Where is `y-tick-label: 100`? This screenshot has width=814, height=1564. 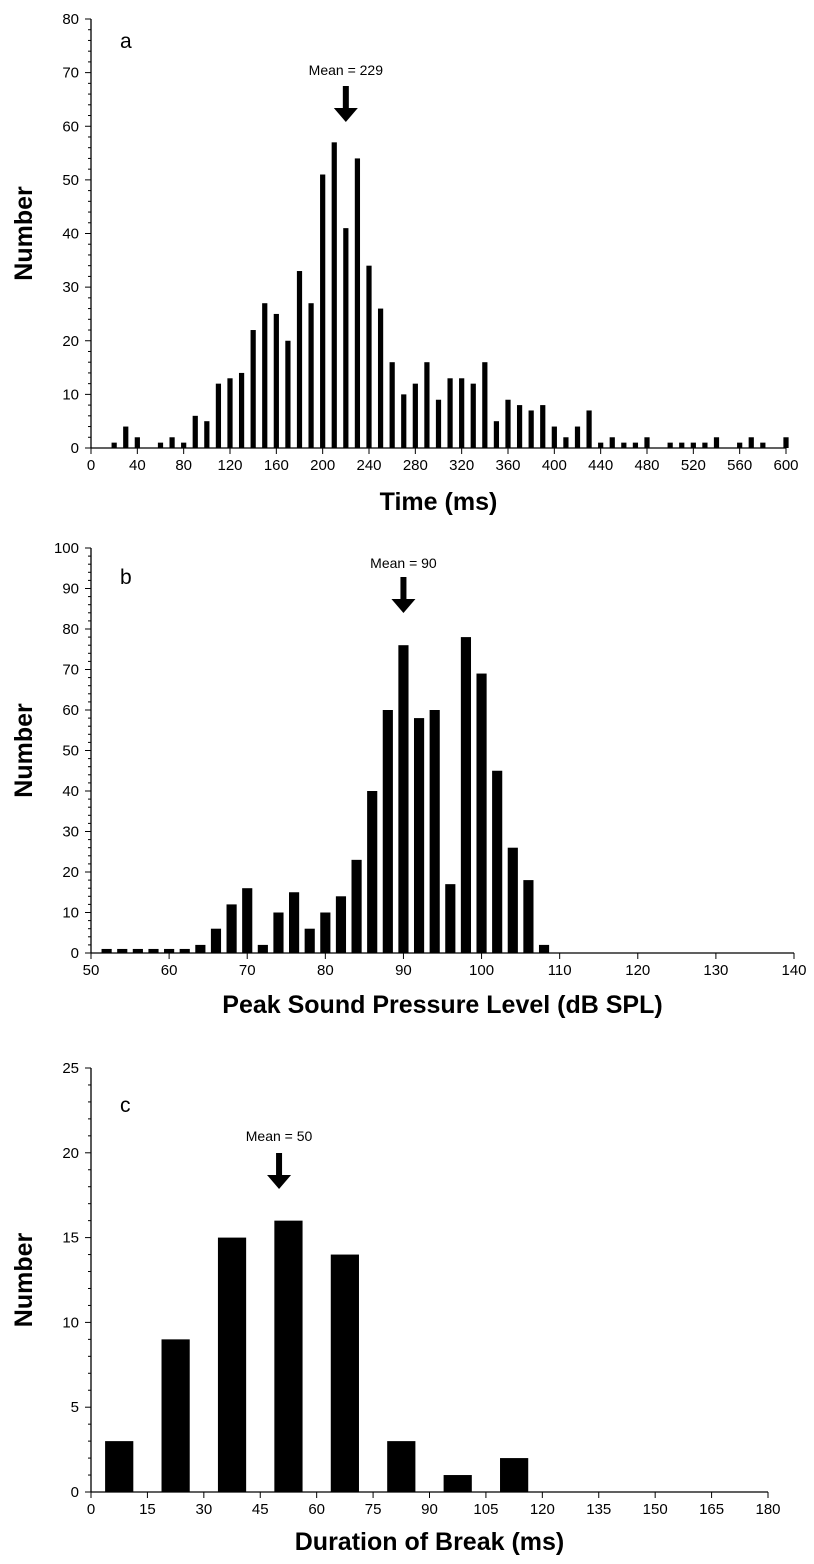 y-tick-label: 100 is located at coordinates (66, 548).